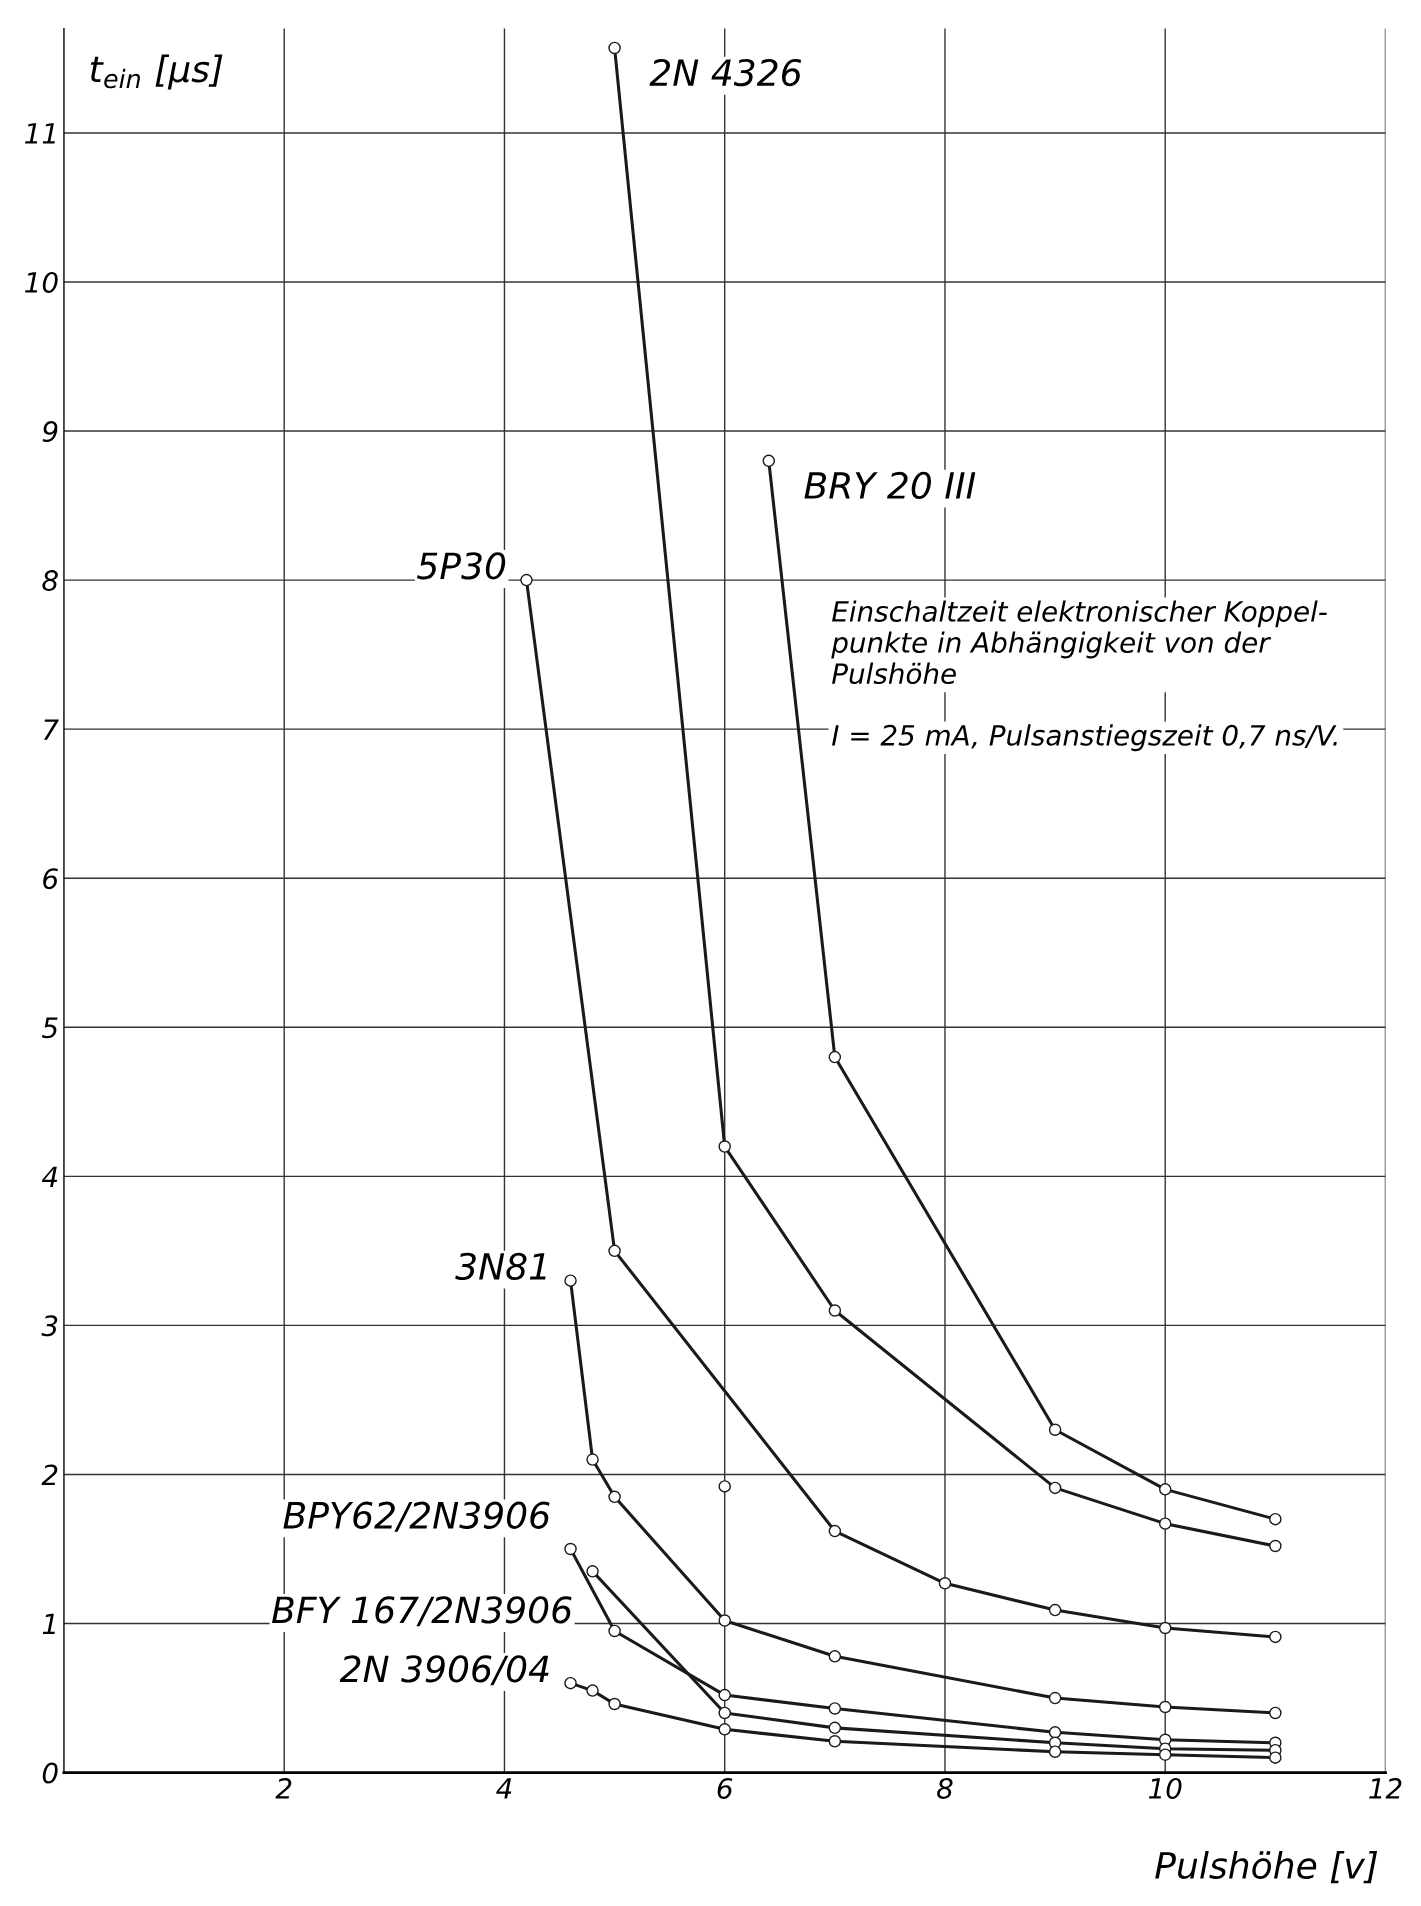 This screenshot has width=1421, height=1906. I want to click on series-label: BRY 20 III, so click(890, 485).